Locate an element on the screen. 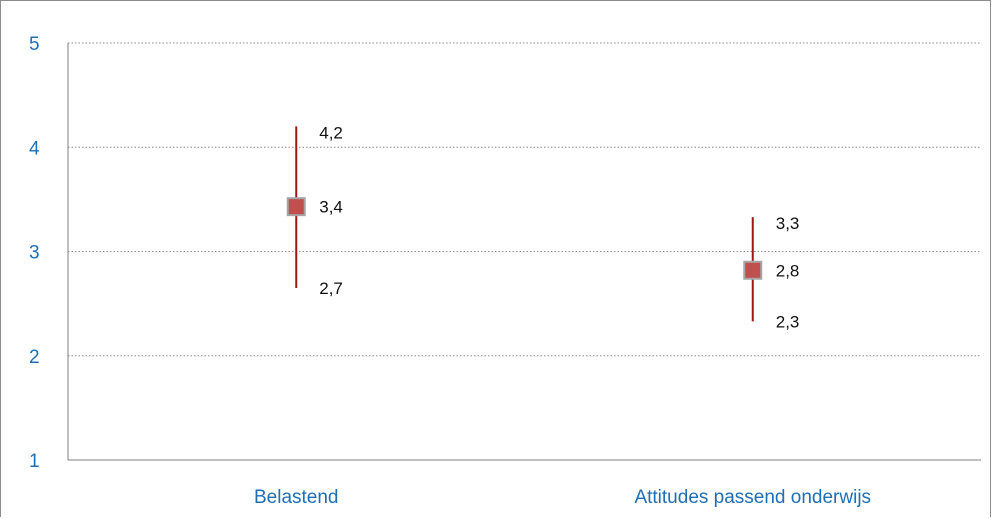 This screenshot has width=993, height=519. x-tick-label-0: Belastend is located at coordinates (296, 497).